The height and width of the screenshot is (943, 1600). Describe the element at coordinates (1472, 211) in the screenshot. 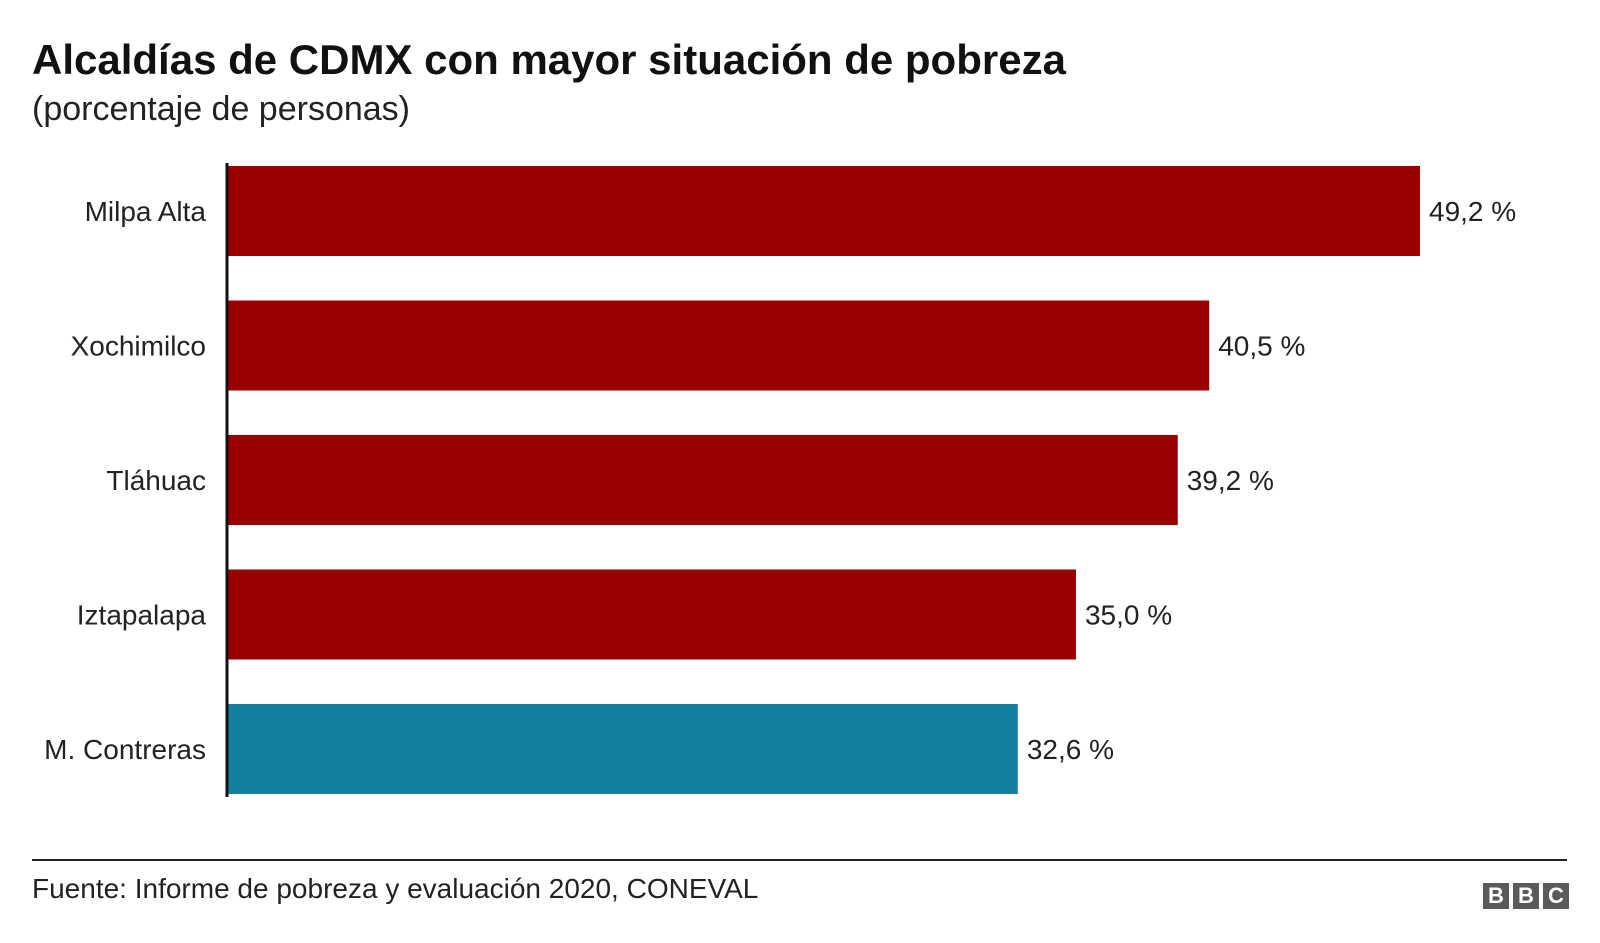

I see `value-label: 49,2 %` at that location.